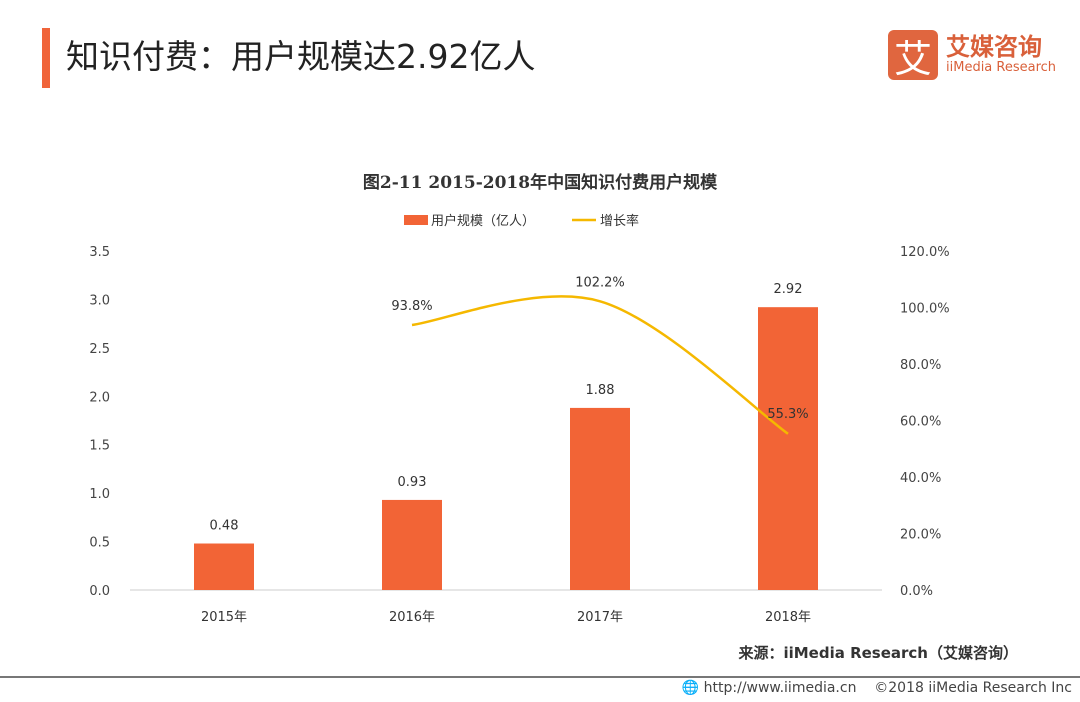 The width and height of the screenshot is (1080, 702). What do you see at coordinates (416, 220) in the screenshot?
I see `legend-bar-swatch` at bounding box center [416, 220].